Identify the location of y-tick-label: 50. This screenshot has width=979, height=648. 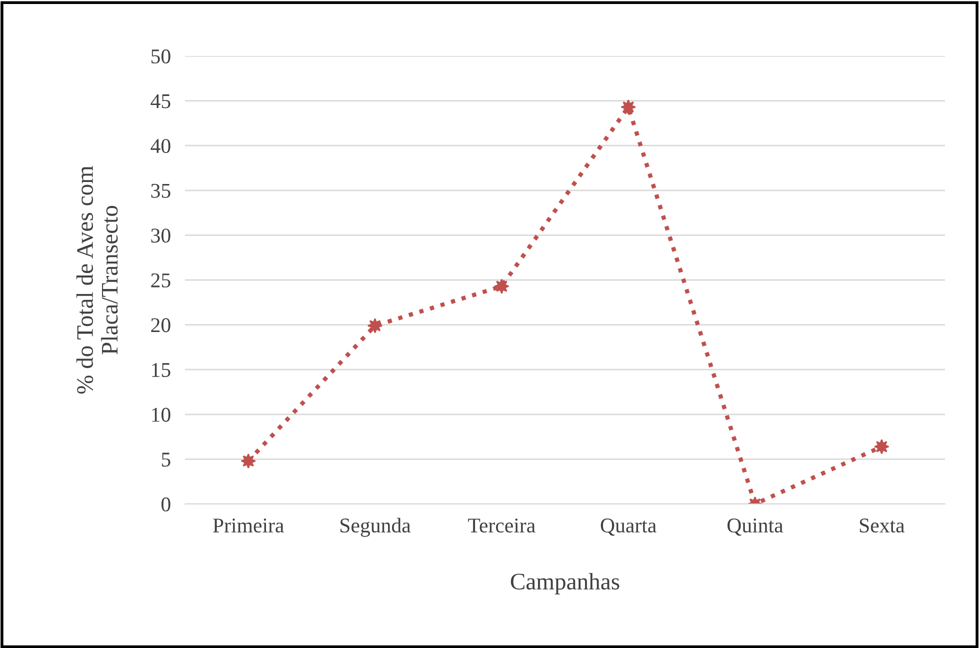
(160, 56).